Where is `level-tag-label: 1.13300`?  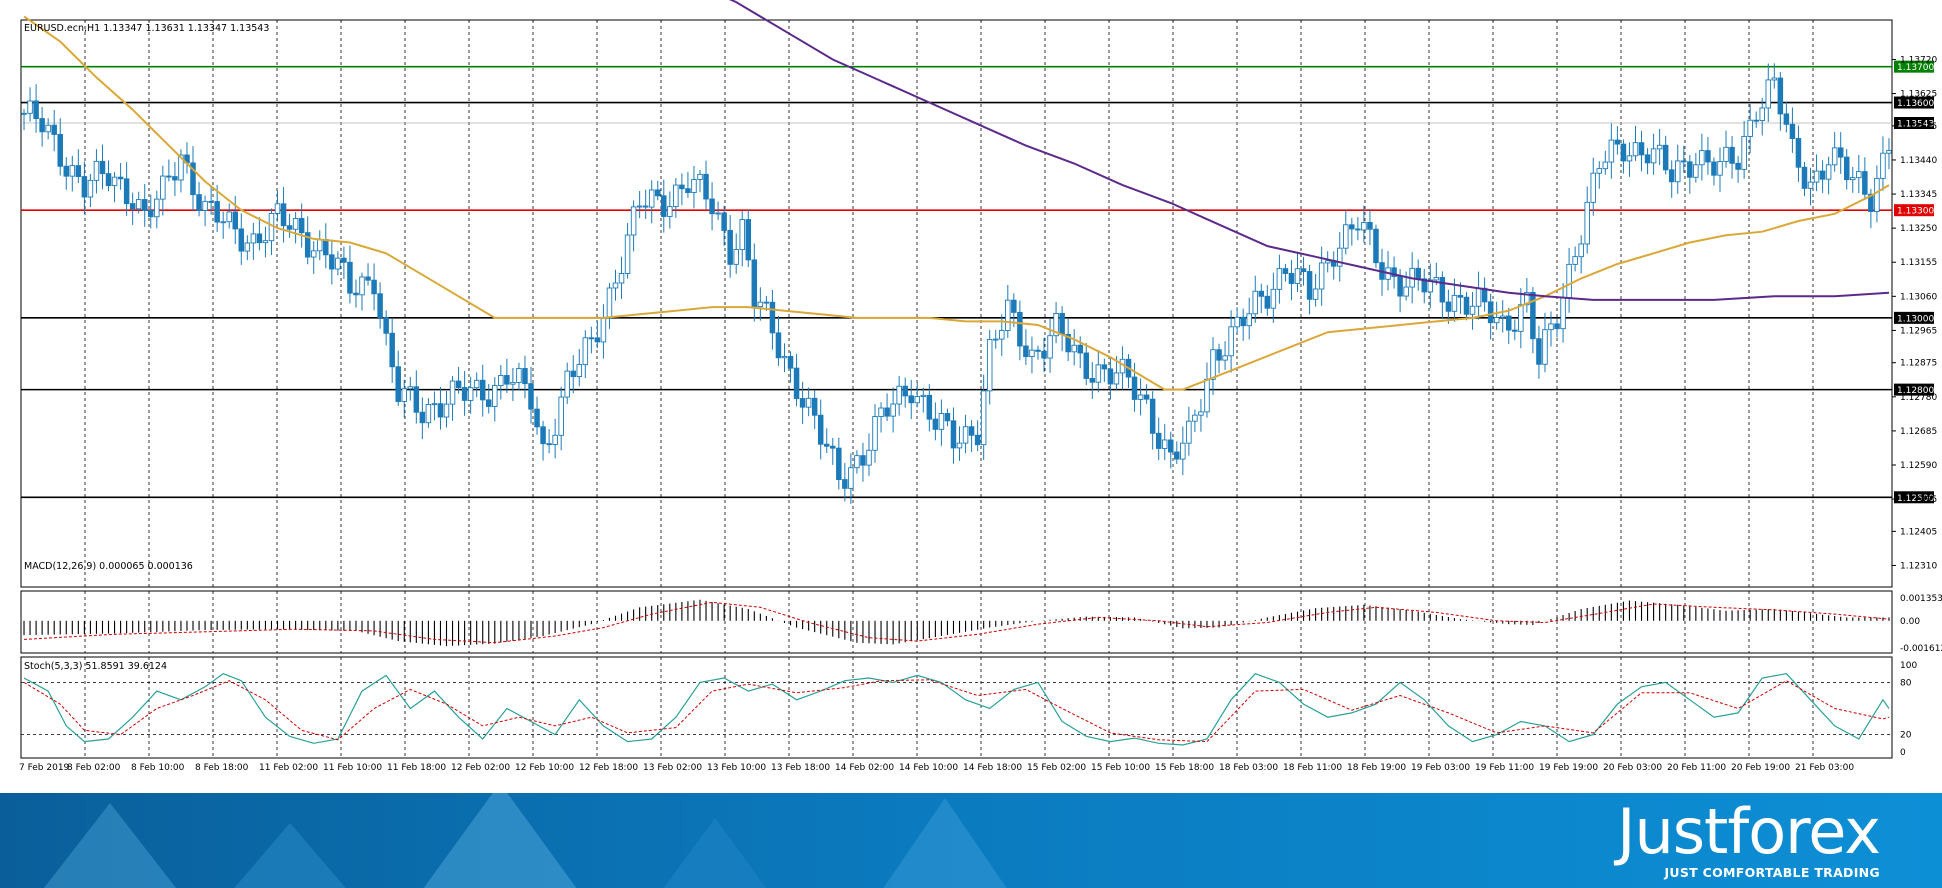 level-tag-label: 1.13300 is located at coordinates (1915, 212).